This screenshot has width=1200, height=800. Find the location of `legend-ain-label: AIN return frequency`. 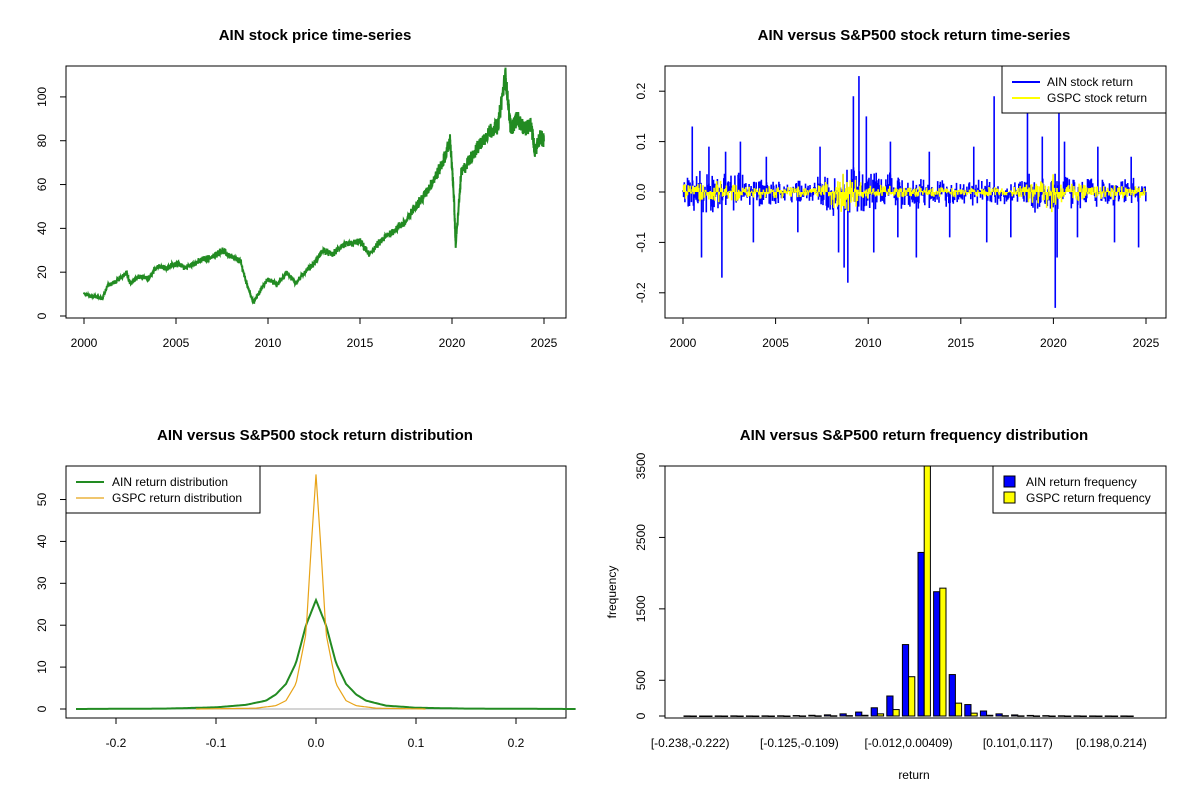

legend-ain-label: AIN return frequency is located at coordinates (1081, 482).